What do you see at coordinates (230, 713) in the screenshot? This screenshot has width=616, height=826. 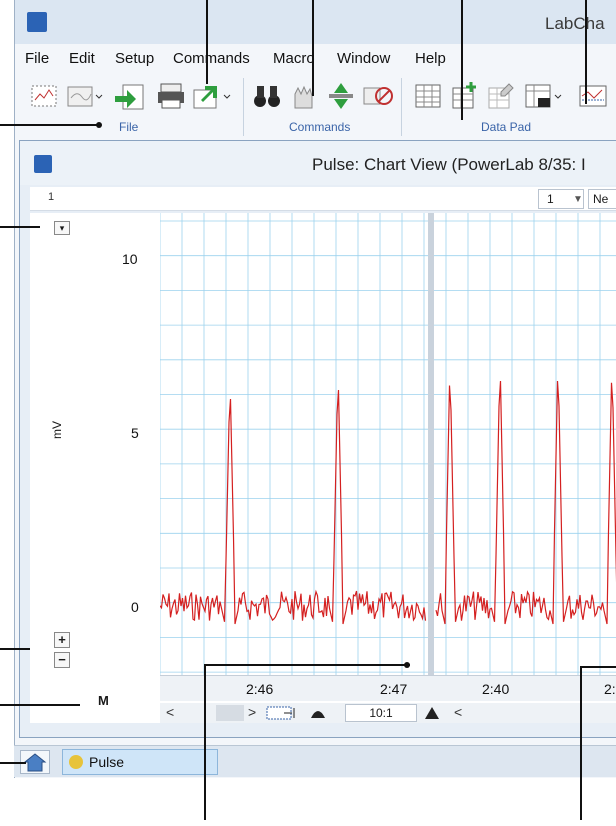 I see `scroll-thumb` at bounding box center [230, 713].